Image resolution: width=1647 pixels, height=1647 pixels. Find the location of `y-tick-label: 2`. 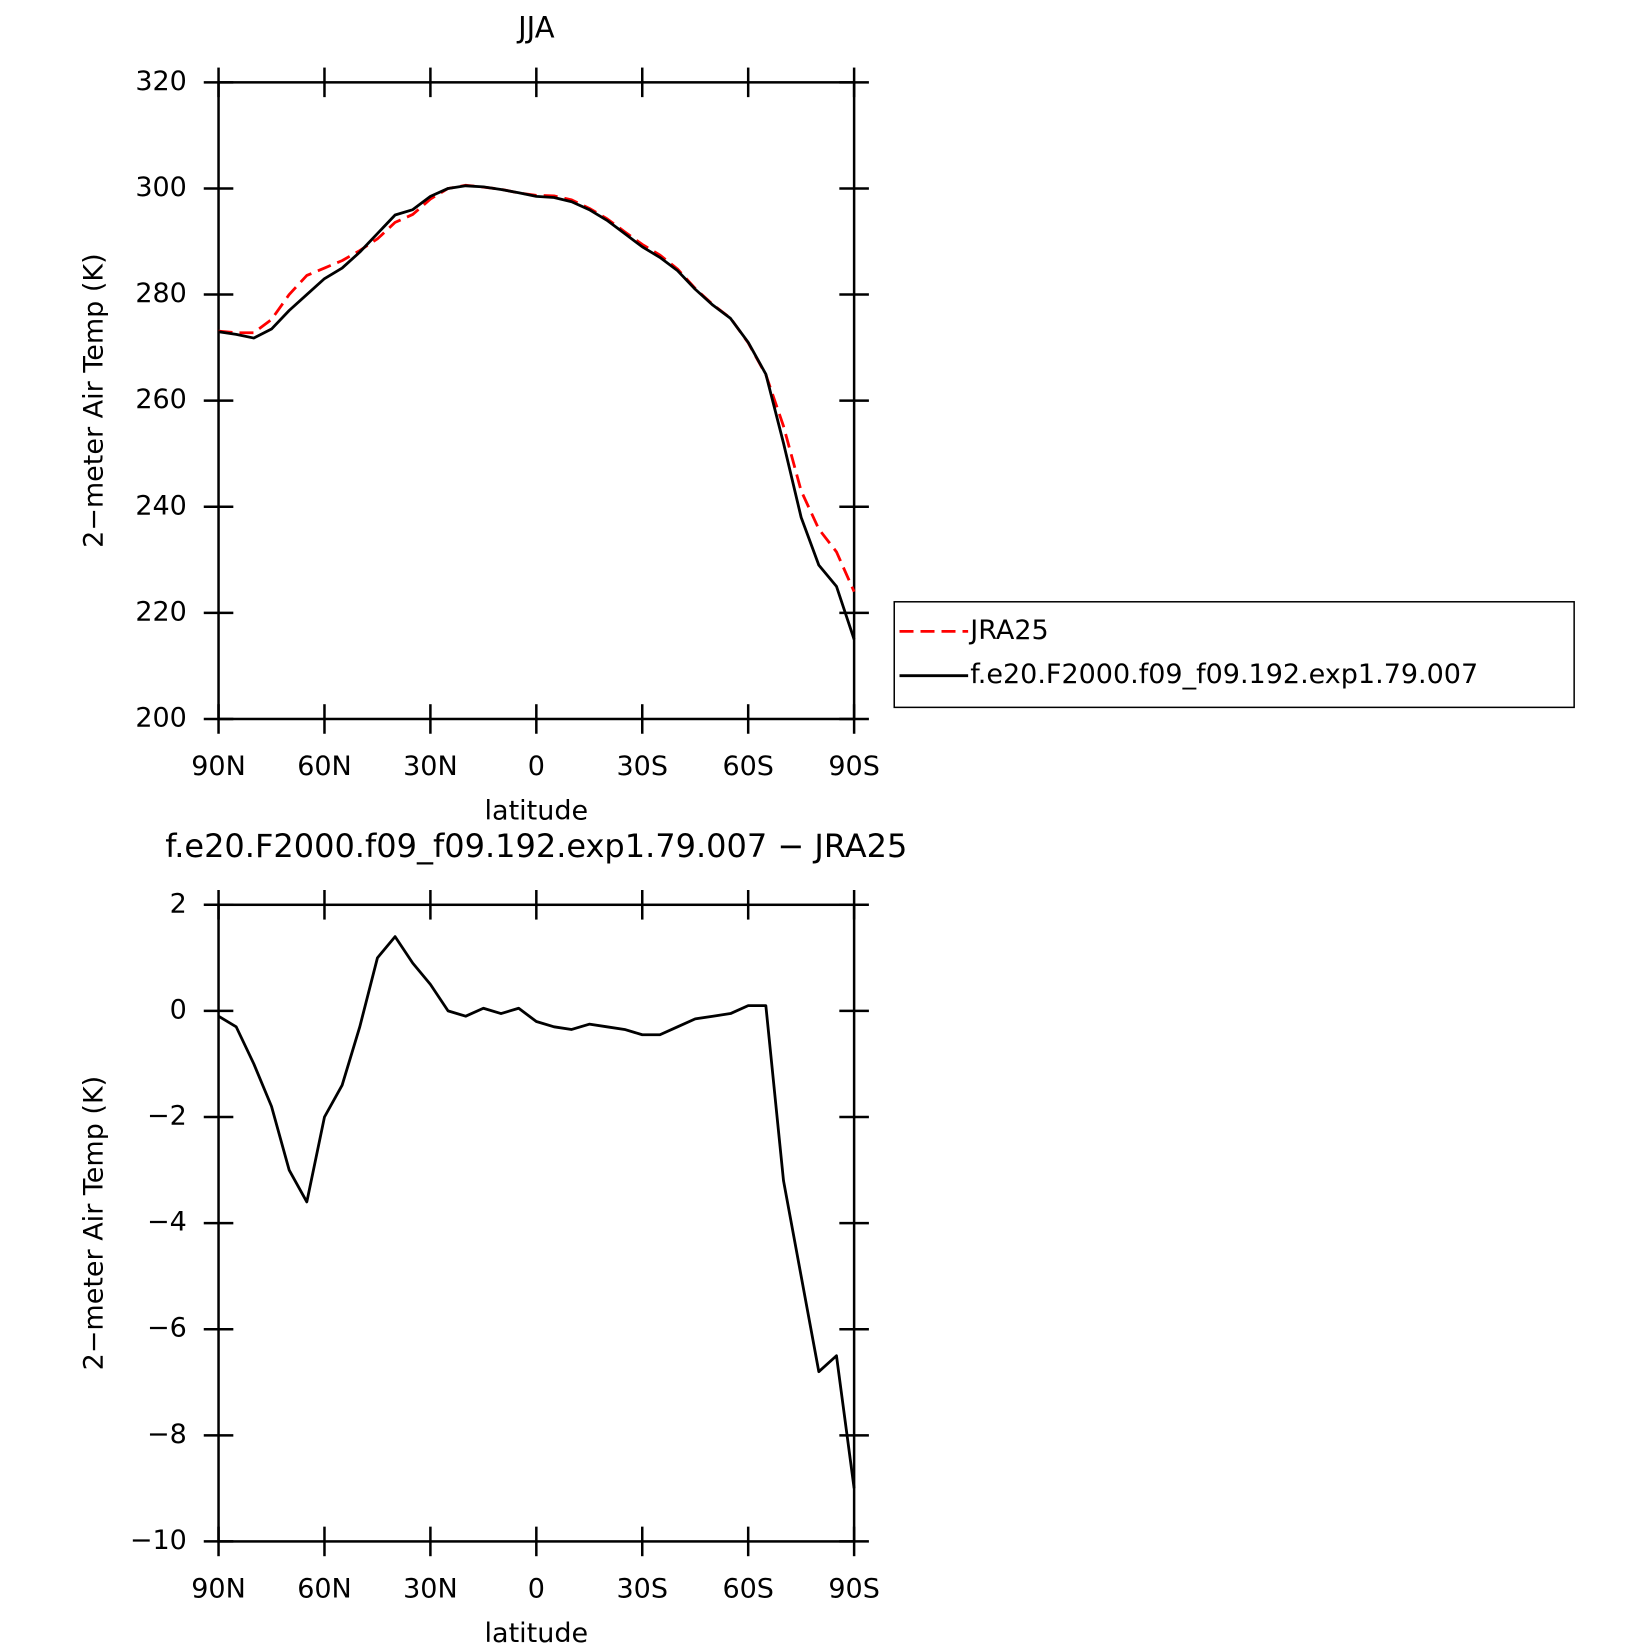

y-tick-label: 2 is located at coordinates (178, 903).